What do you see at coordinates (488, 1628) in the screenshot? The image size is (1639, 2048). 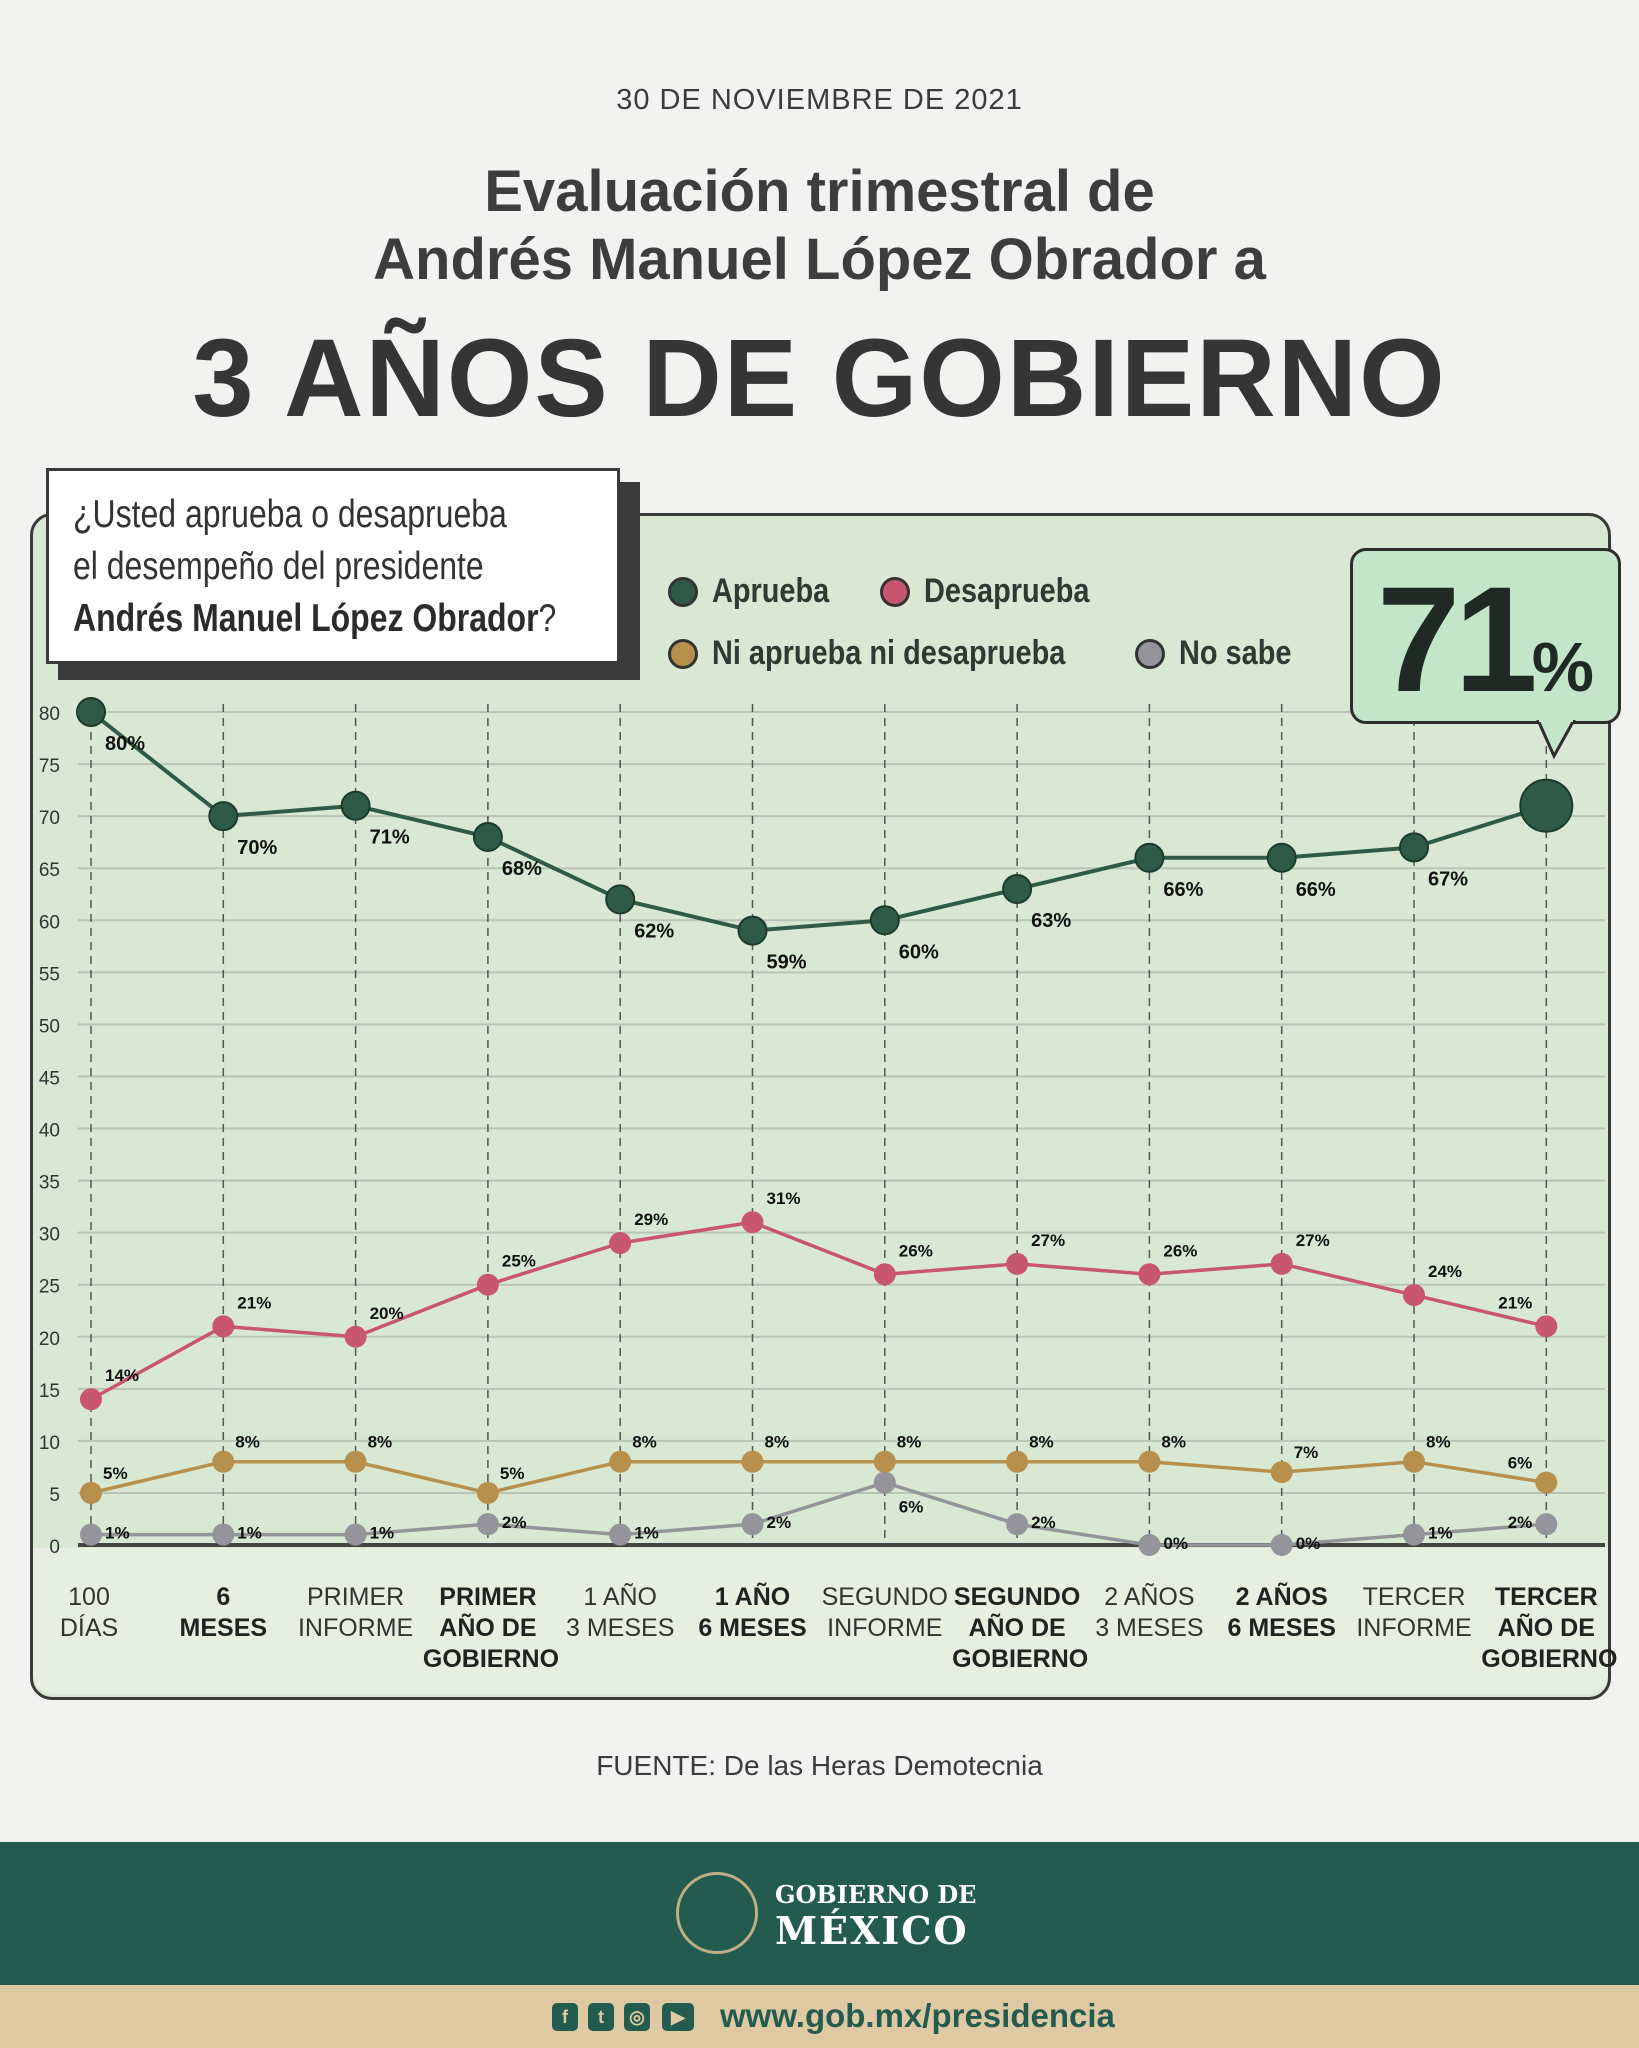 I see `x-tick-label-line: AÑO DE` at bounding box center [488, 1628].